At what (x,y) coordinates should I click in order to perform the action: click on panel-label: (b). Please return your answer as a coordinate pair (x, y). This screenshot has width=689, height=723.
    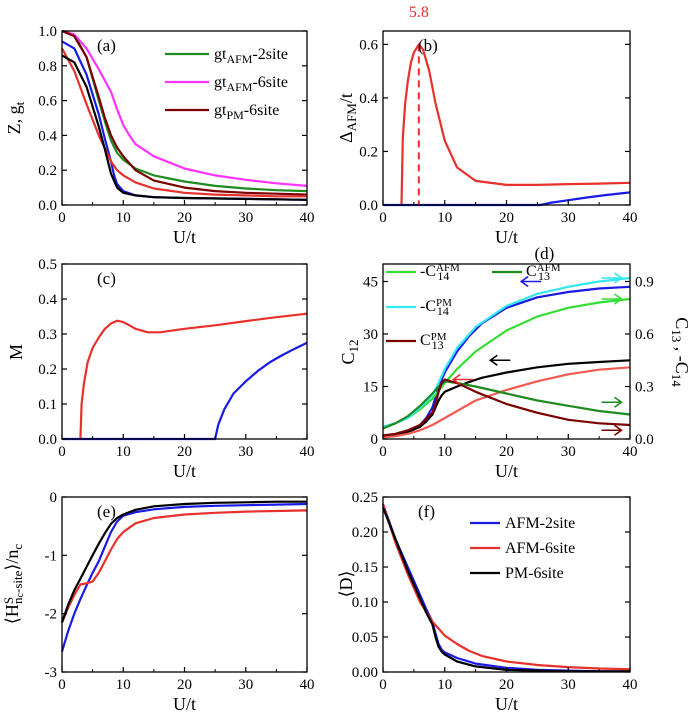
    Looking at the image, I should click on (428, 45).